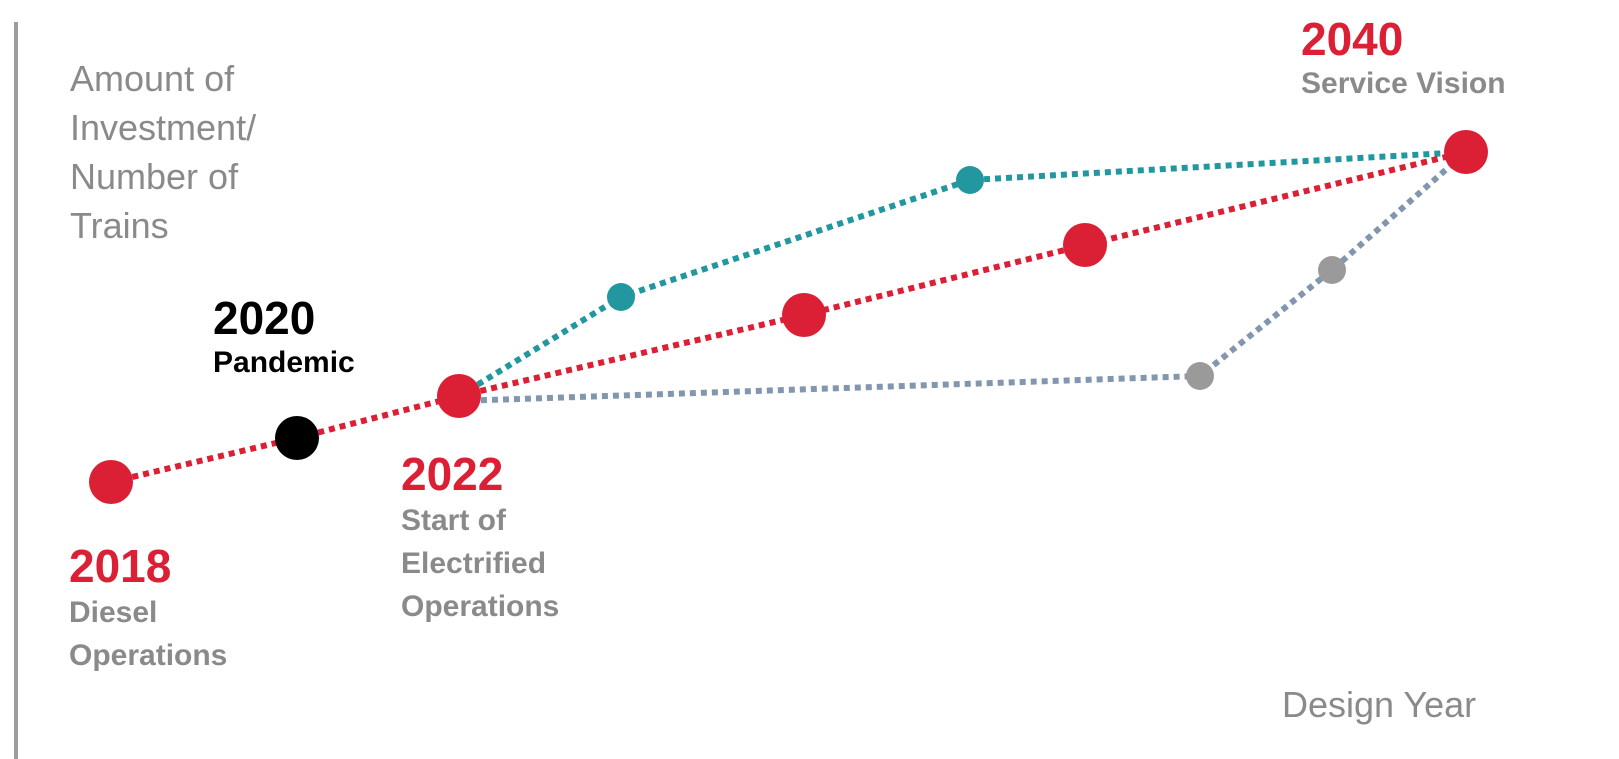 The height and width of the screenshot is (759, 1619). I want to click on milestone-year: 2022, so click(452, 474).